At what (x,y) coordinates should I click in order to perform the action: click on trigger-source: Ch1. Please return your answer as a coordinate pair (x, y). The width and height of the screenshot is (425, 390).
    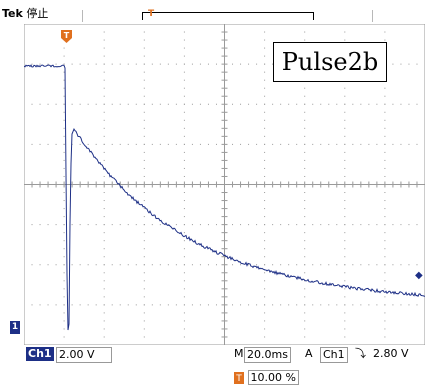
    Looking at the image, I should click on (334, 355).